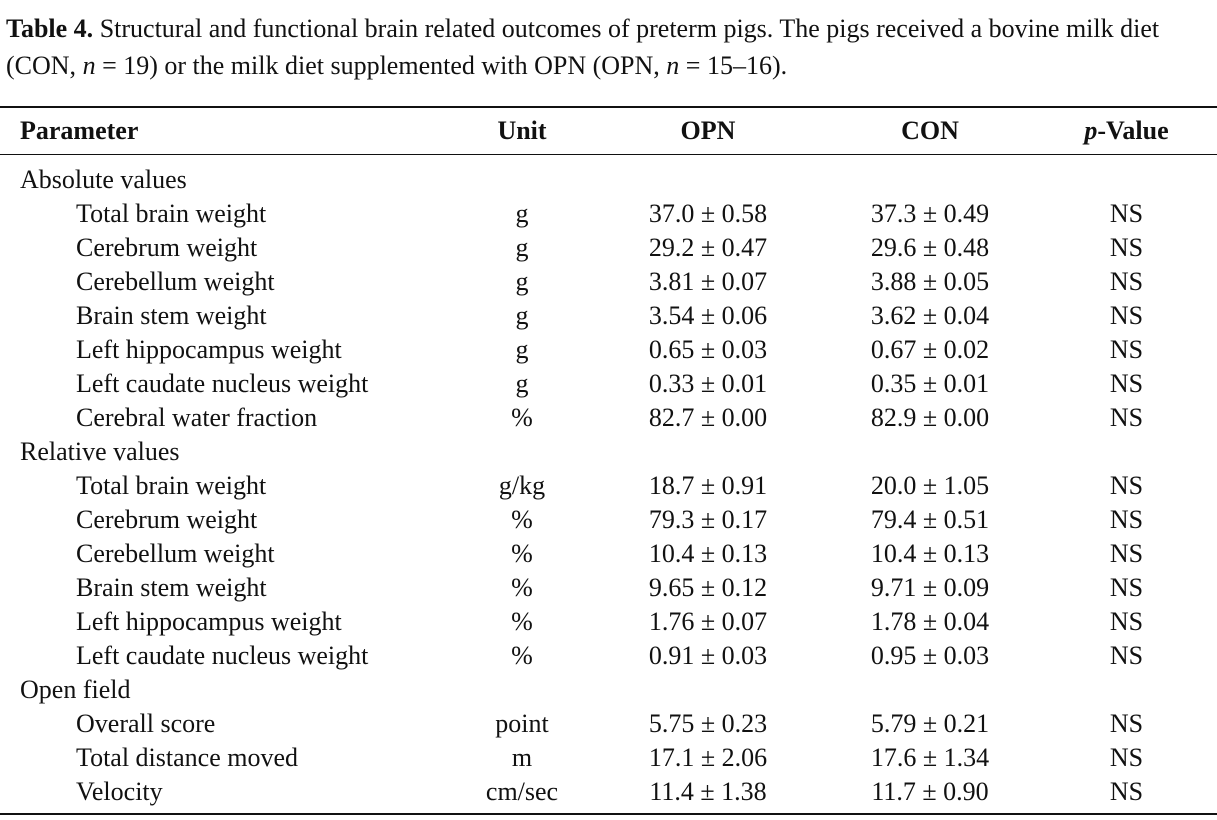  I want to click on parameter: Velocity, so click(119, 791).